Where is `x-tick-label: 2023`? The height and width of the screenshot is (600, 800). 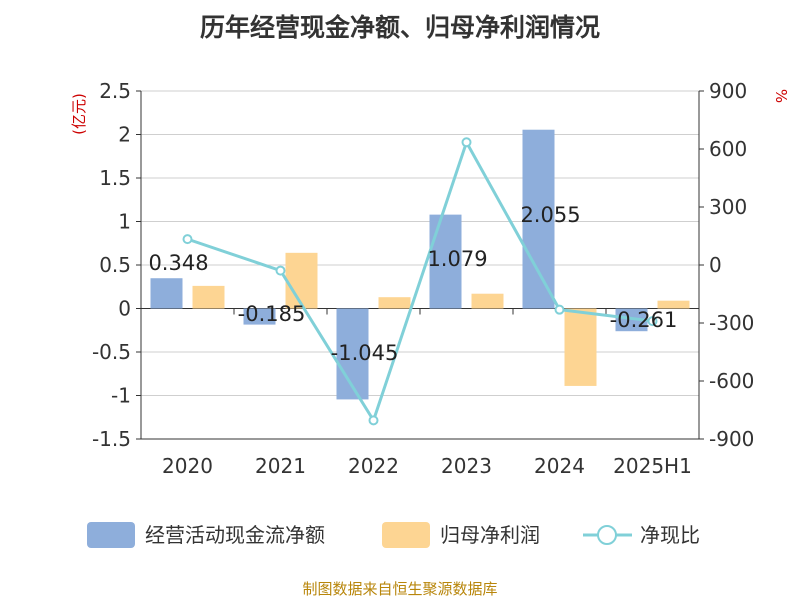
x-tick-label: 2023 is located at coordinates (466, 466).